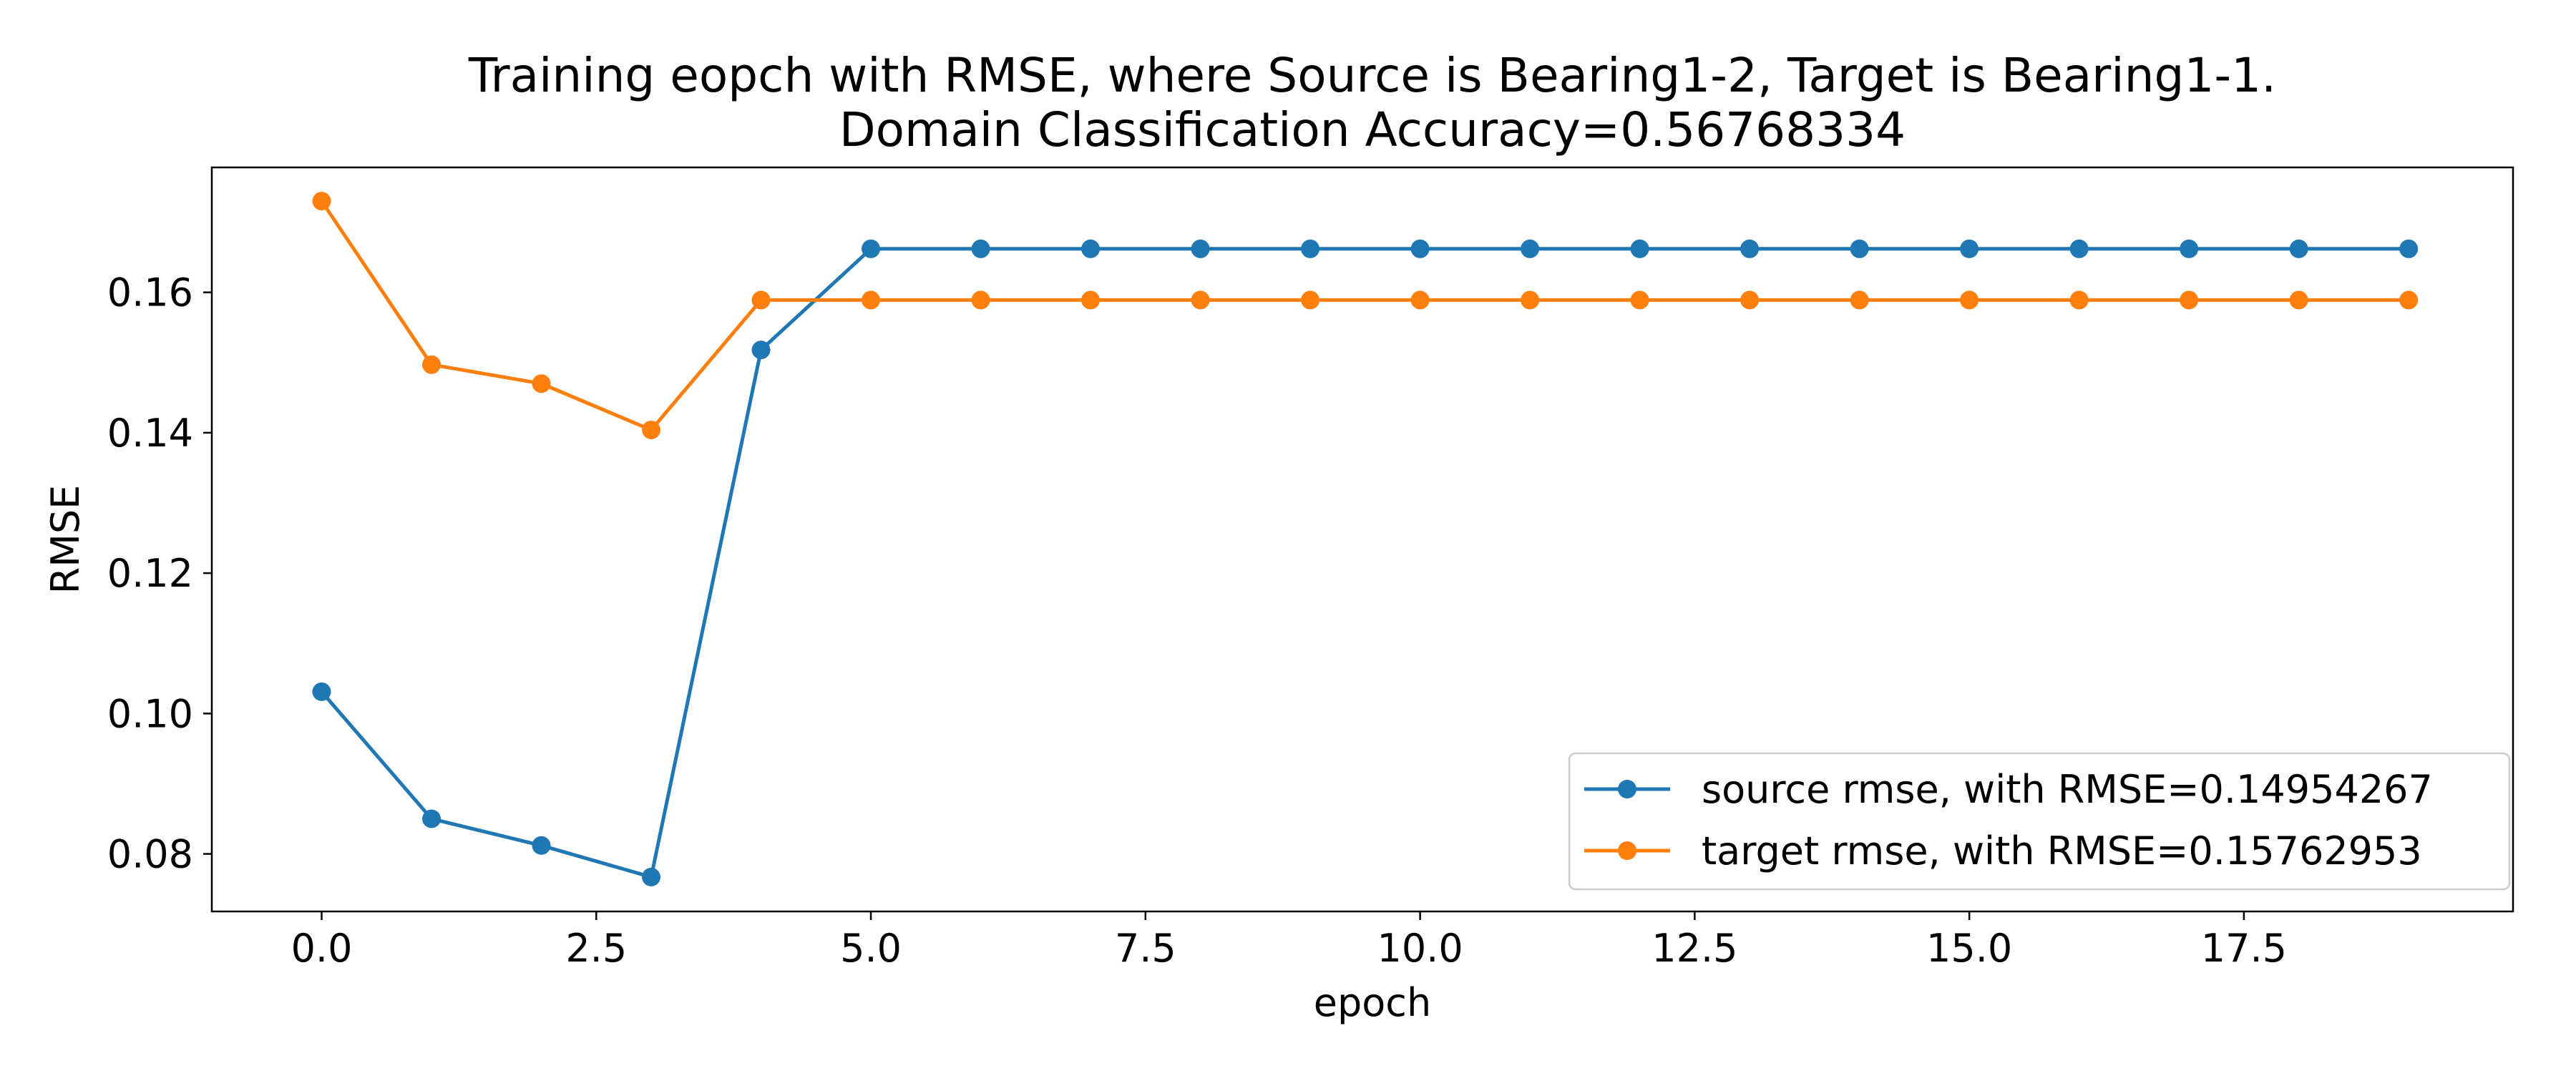 Image resolution: width=2576 pixels, height=1076 pixels. What do you see at coordinates (2062, 851) in the screenshot?
I see `legend-target-label: target rmse, with RMSE=0.15762953` at bounding box center [2062, 851].